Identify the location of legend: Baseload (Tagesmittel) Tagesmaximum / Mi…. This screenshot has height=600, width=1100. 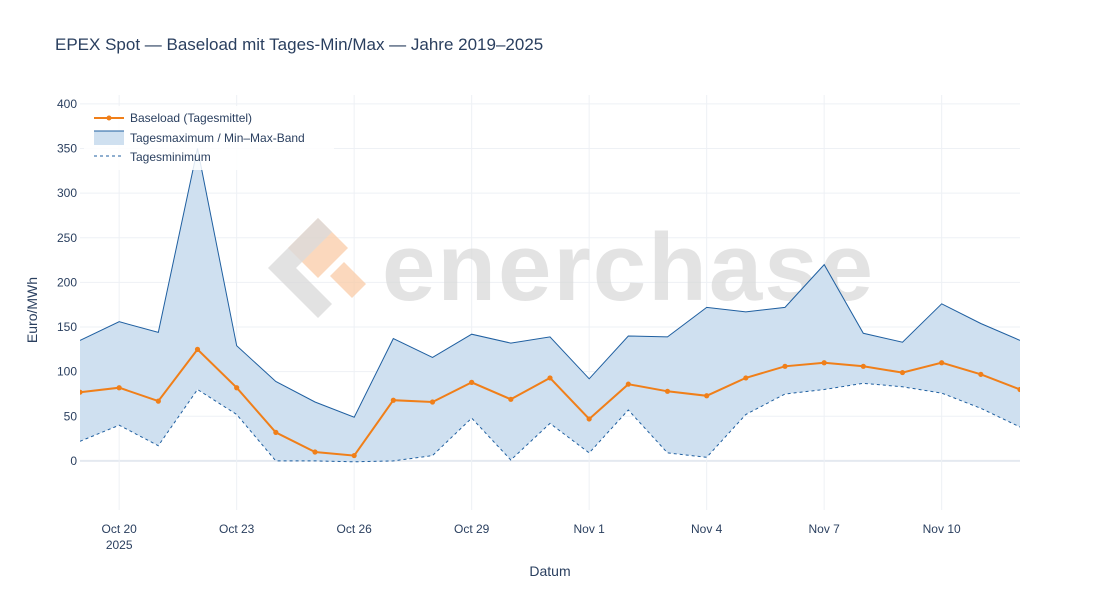
(209, 138).